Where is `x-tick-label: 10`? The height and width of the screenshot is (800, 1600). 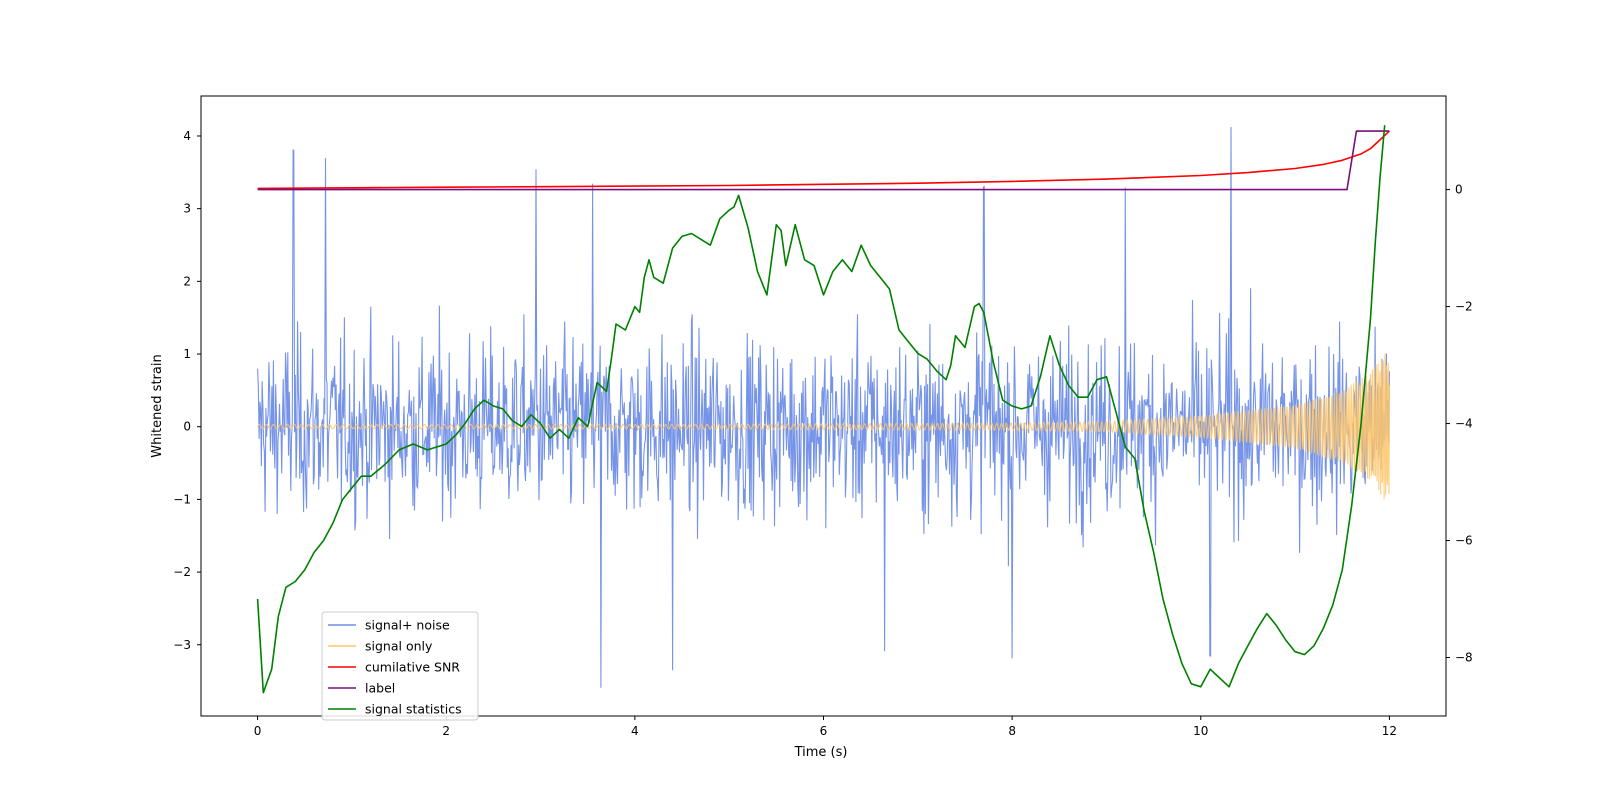 x-tick-label: 10 is located at coordinates (1200, 731).